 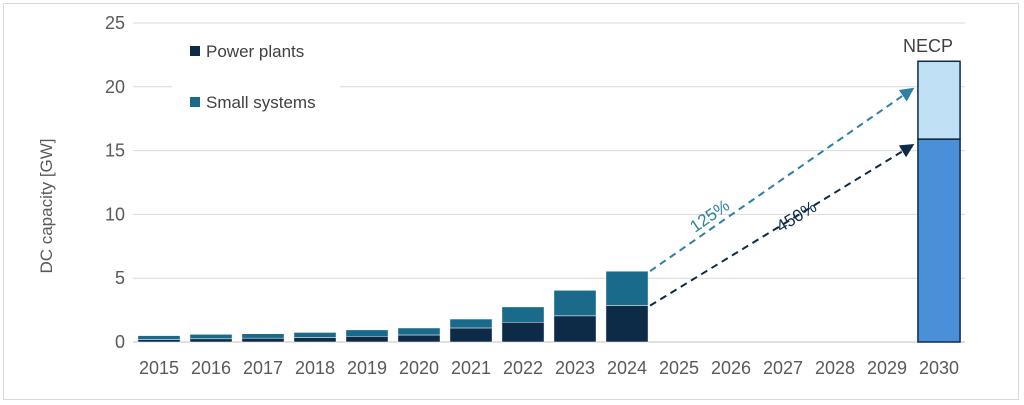 What do you see at coordinates (195, 102) in the screenshot?
I see `legend-swatch-small-systems` at bounding box center [195, 102].